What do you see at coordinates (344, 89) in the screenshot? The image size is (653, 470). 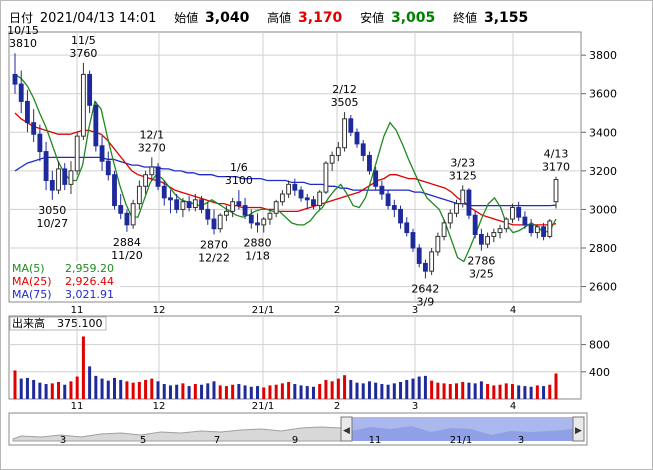 I see `annotation-date: 2/12` at bounding box center [344, 89].